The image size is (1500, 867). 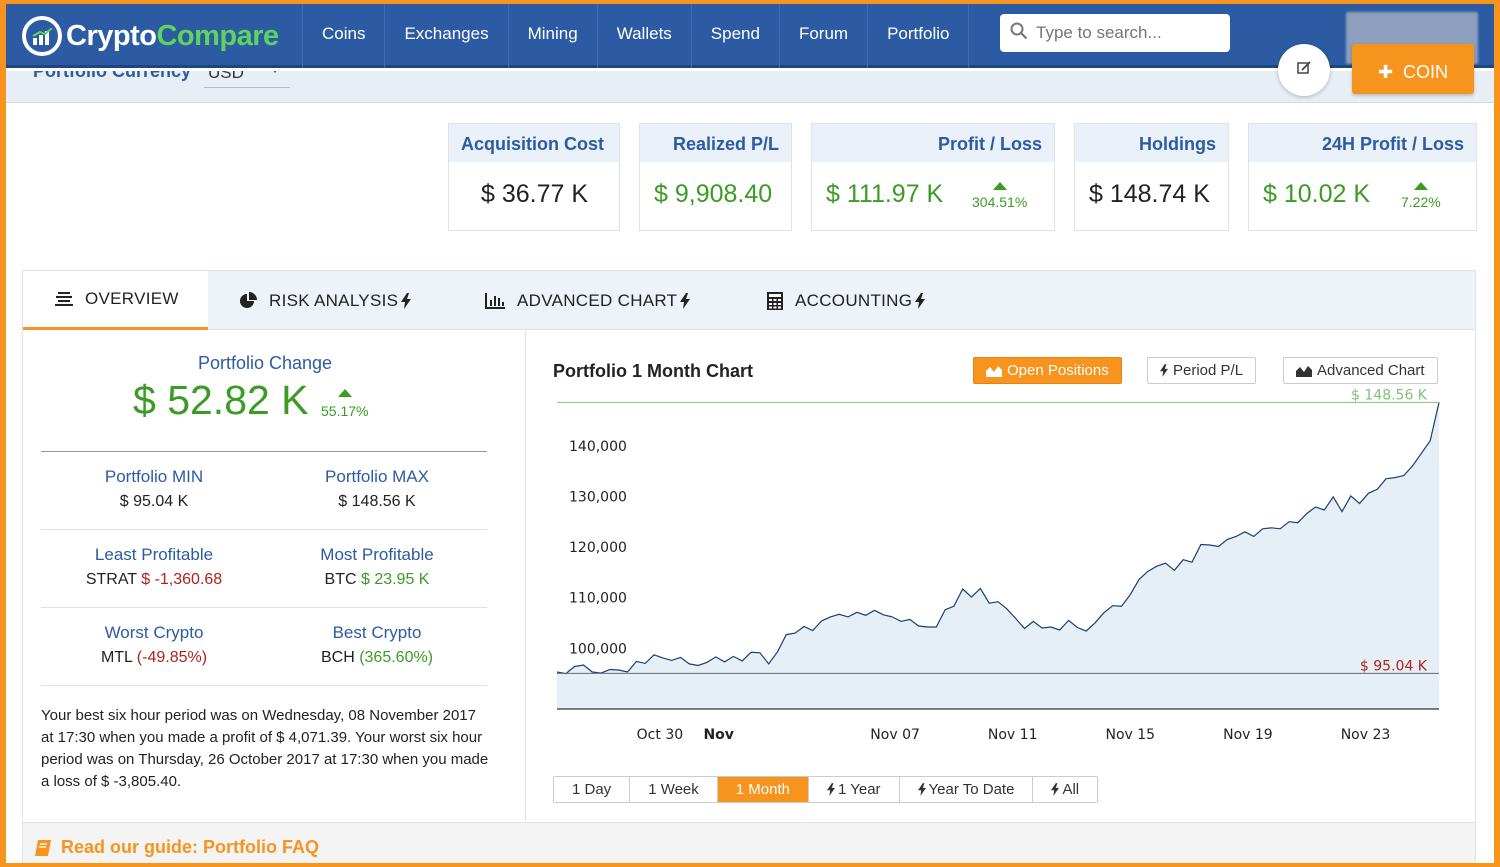 I want to click on stat-label: Worst Crypto, so click(x=154, y=632).